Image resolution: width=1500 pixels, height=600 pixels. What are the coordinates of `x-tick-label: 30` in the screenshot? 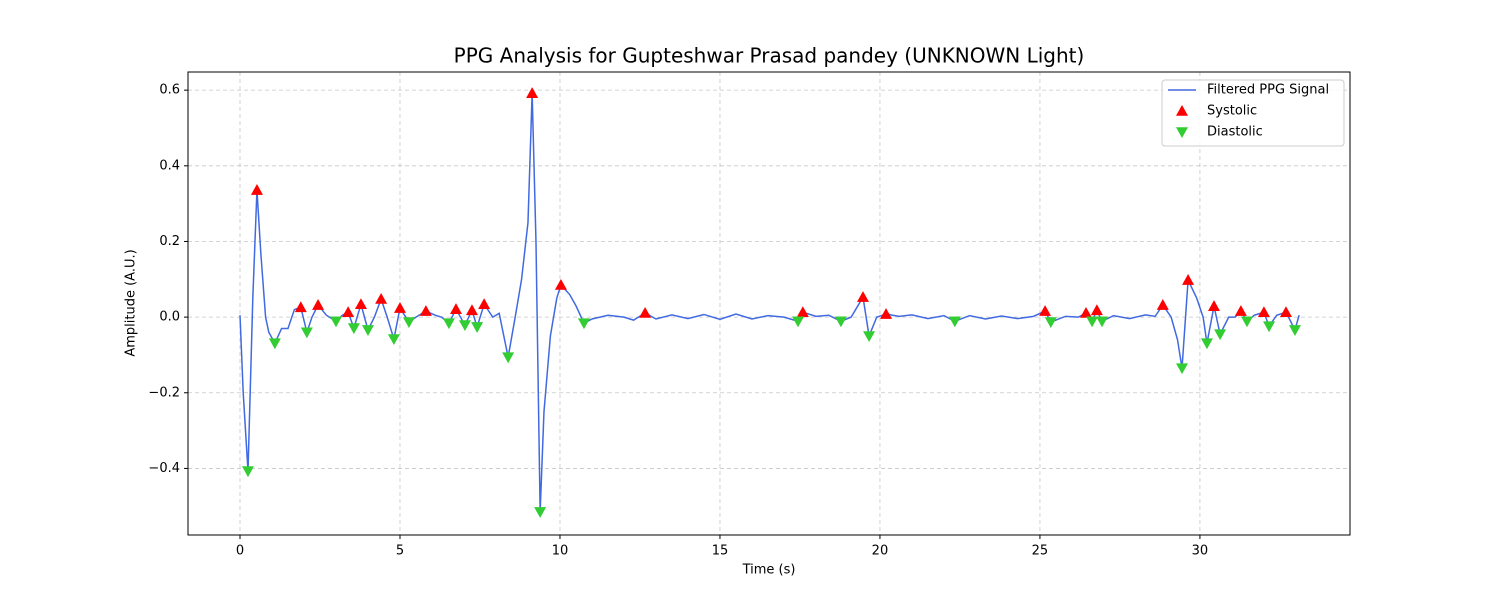 It's located at (1200, 551).